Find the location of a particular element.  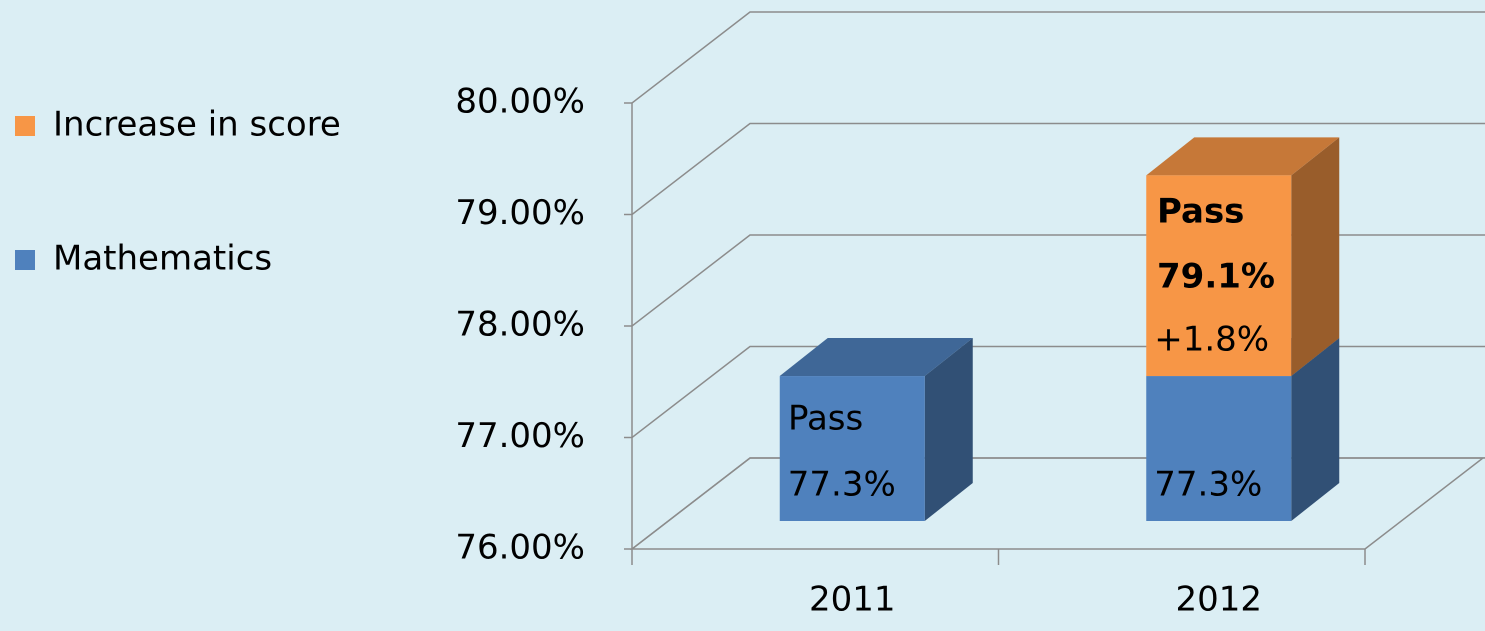

data-label: +1.8% is located at coordinates (1211, 340).